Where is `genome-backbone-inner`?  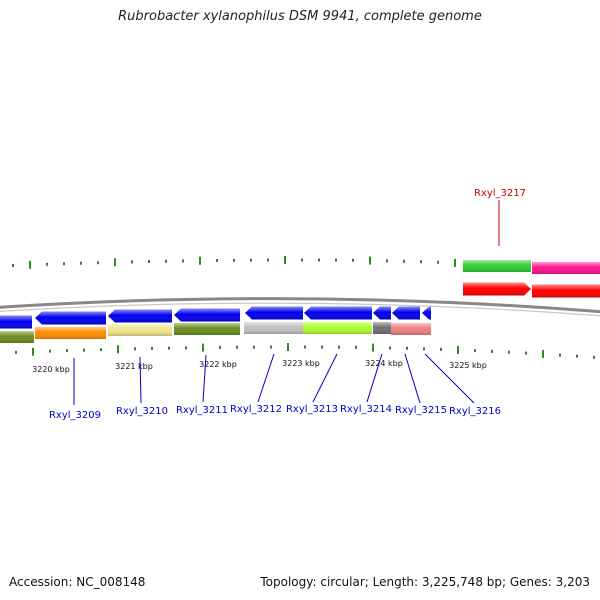
genome-backbone-inner is located at coordinates (300, 309).